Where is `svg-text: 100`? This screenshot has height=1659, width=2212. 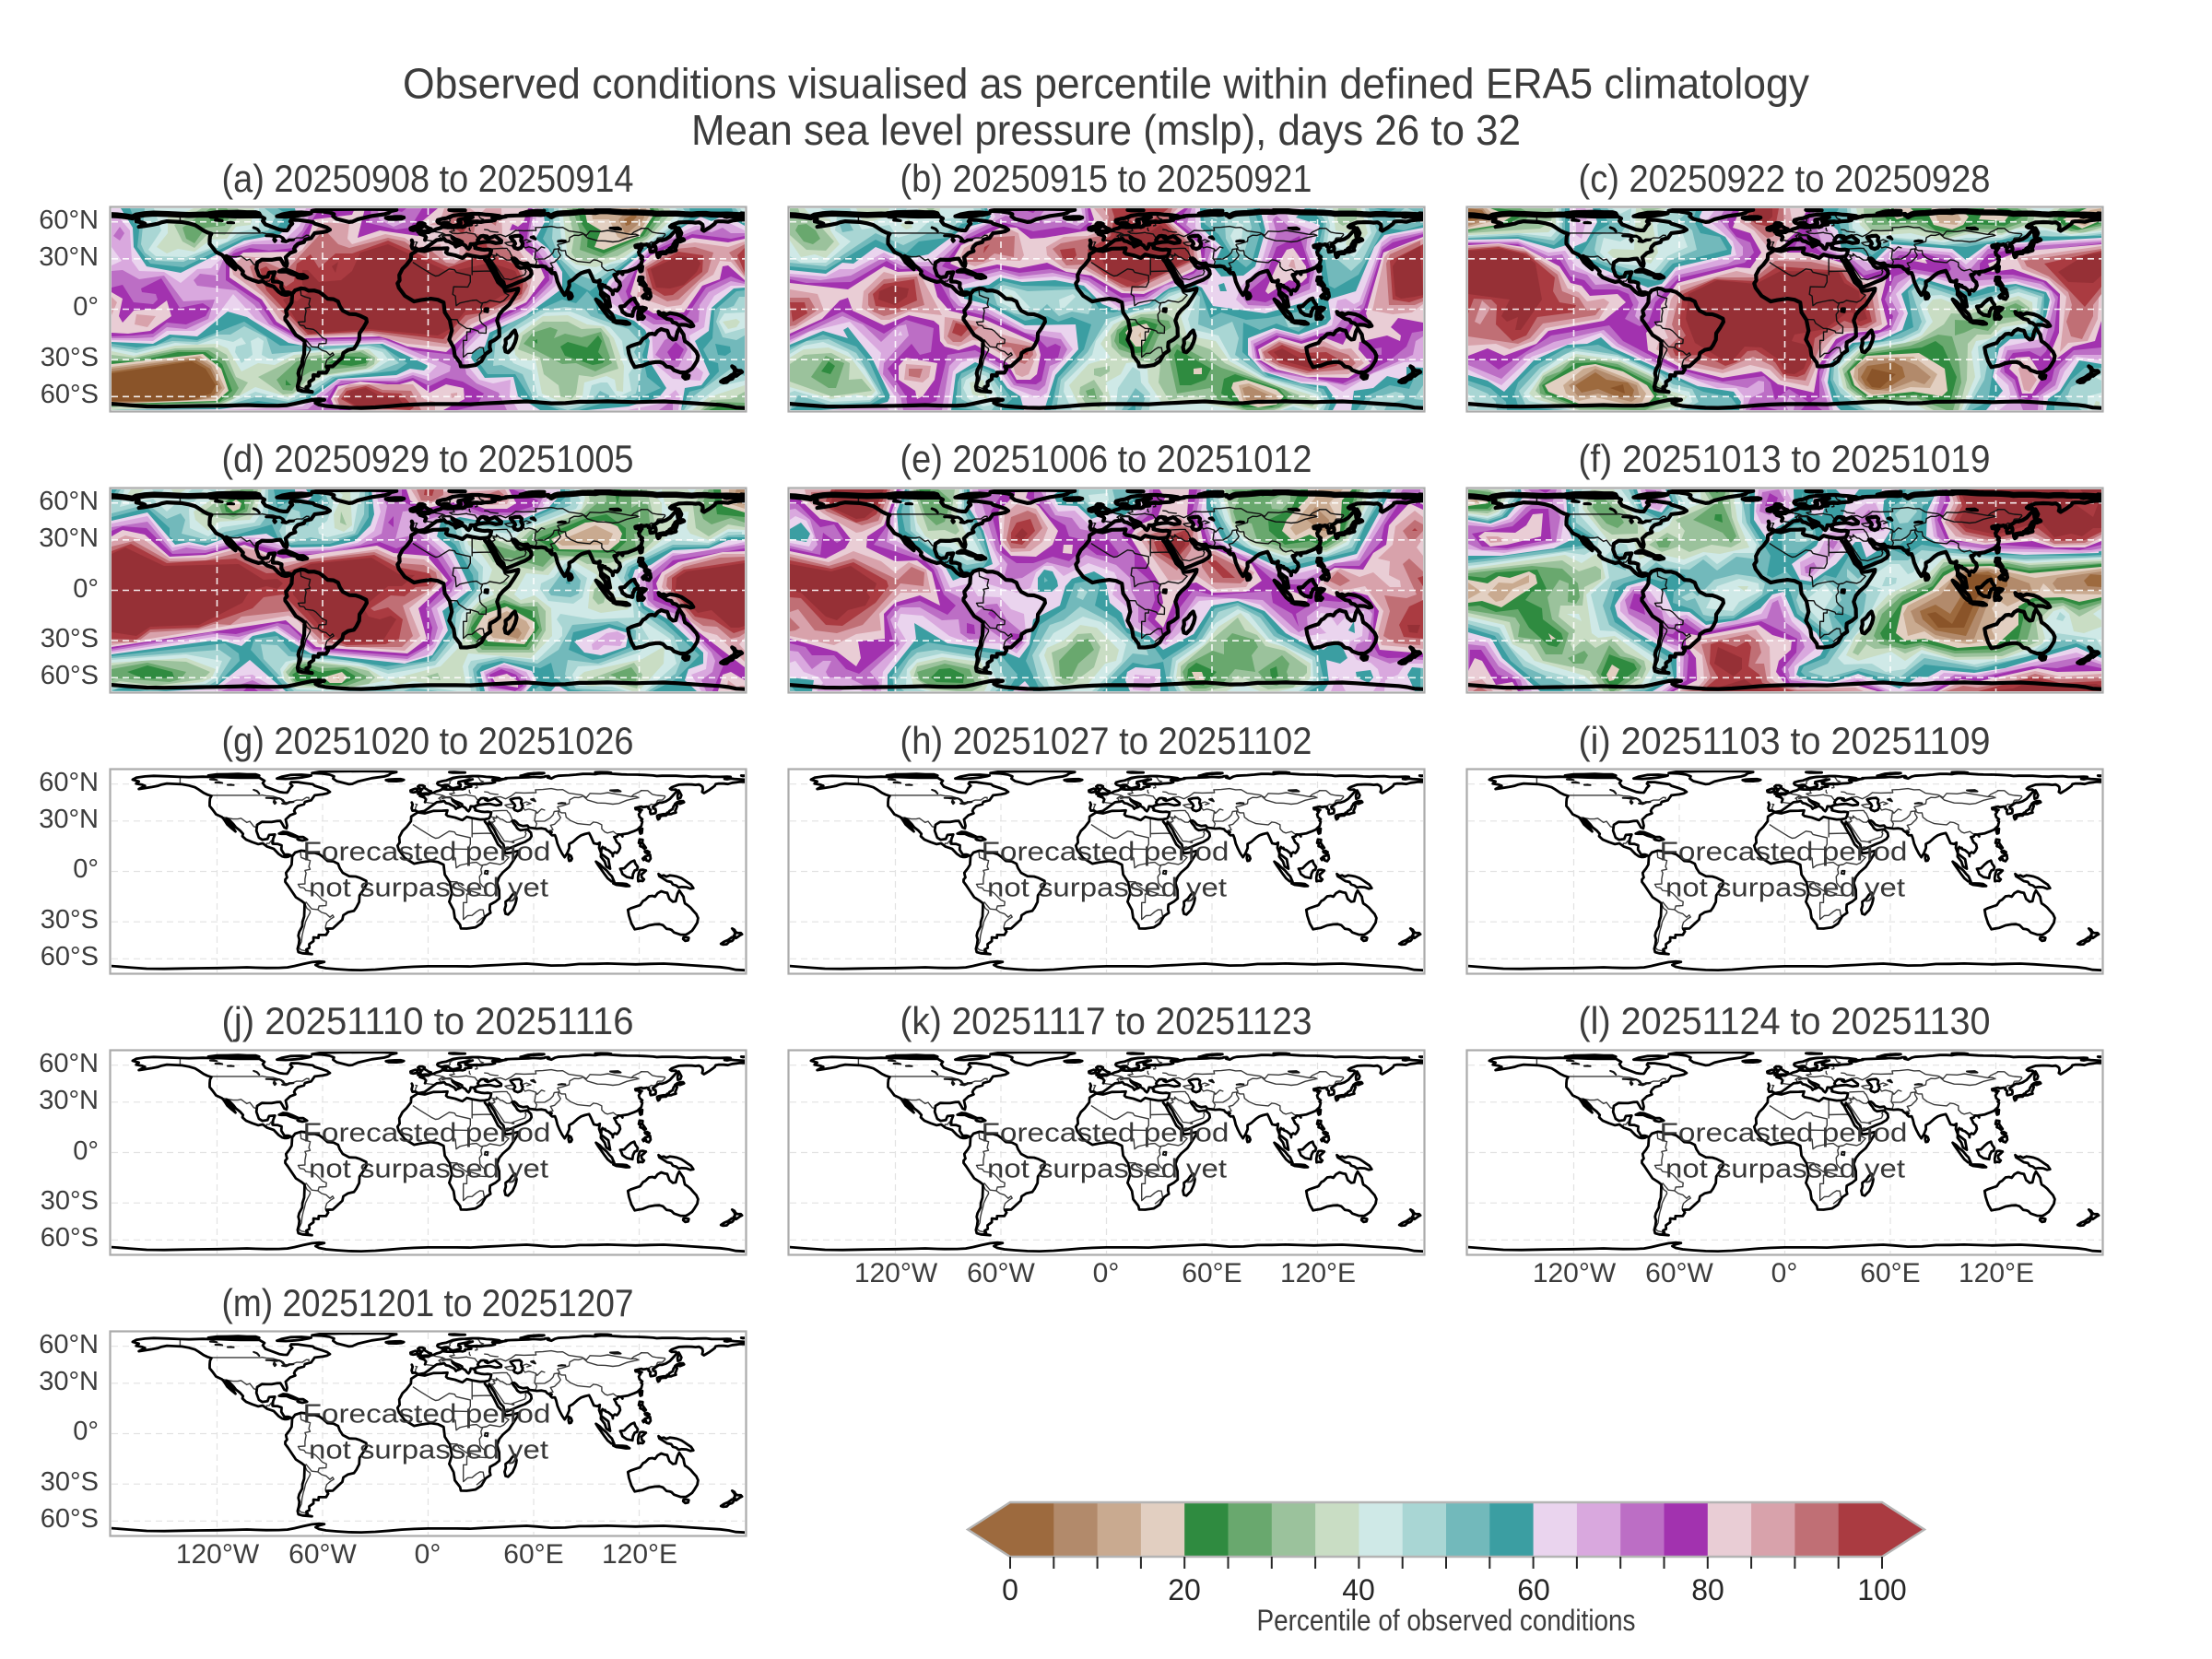 svg-text: 100 is located at coordinates (1881, 1589).